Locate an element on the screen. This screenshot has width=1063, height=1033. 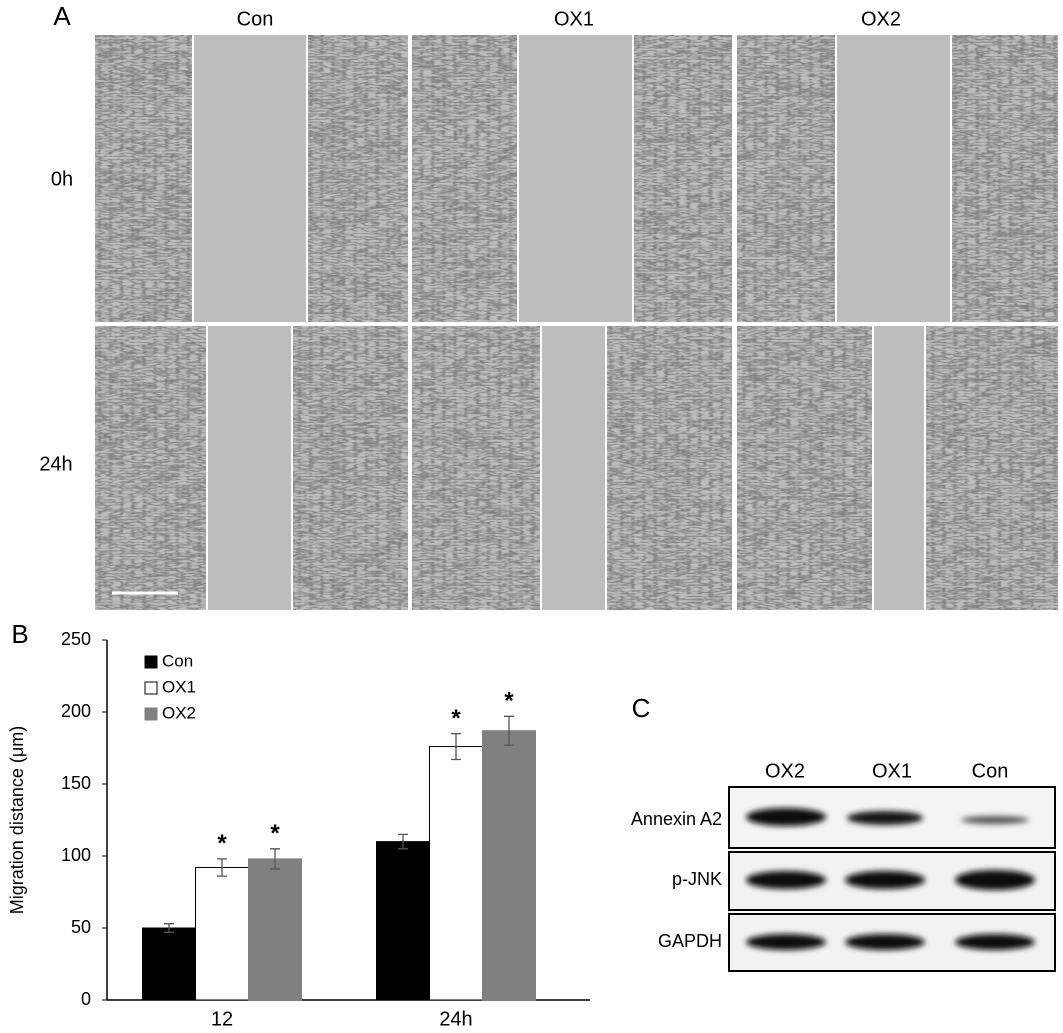
y-tick-label: 200 is located at coordinates (76, 711).